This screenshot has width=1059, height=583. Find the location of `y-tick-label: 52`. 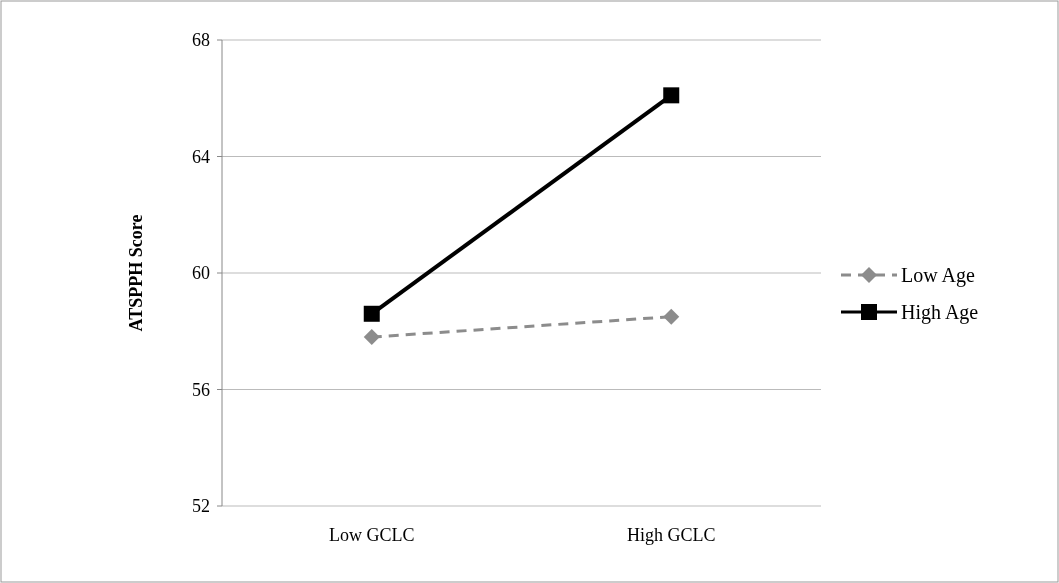

y-tick-label: 52 is located at coordinates (201, 506).